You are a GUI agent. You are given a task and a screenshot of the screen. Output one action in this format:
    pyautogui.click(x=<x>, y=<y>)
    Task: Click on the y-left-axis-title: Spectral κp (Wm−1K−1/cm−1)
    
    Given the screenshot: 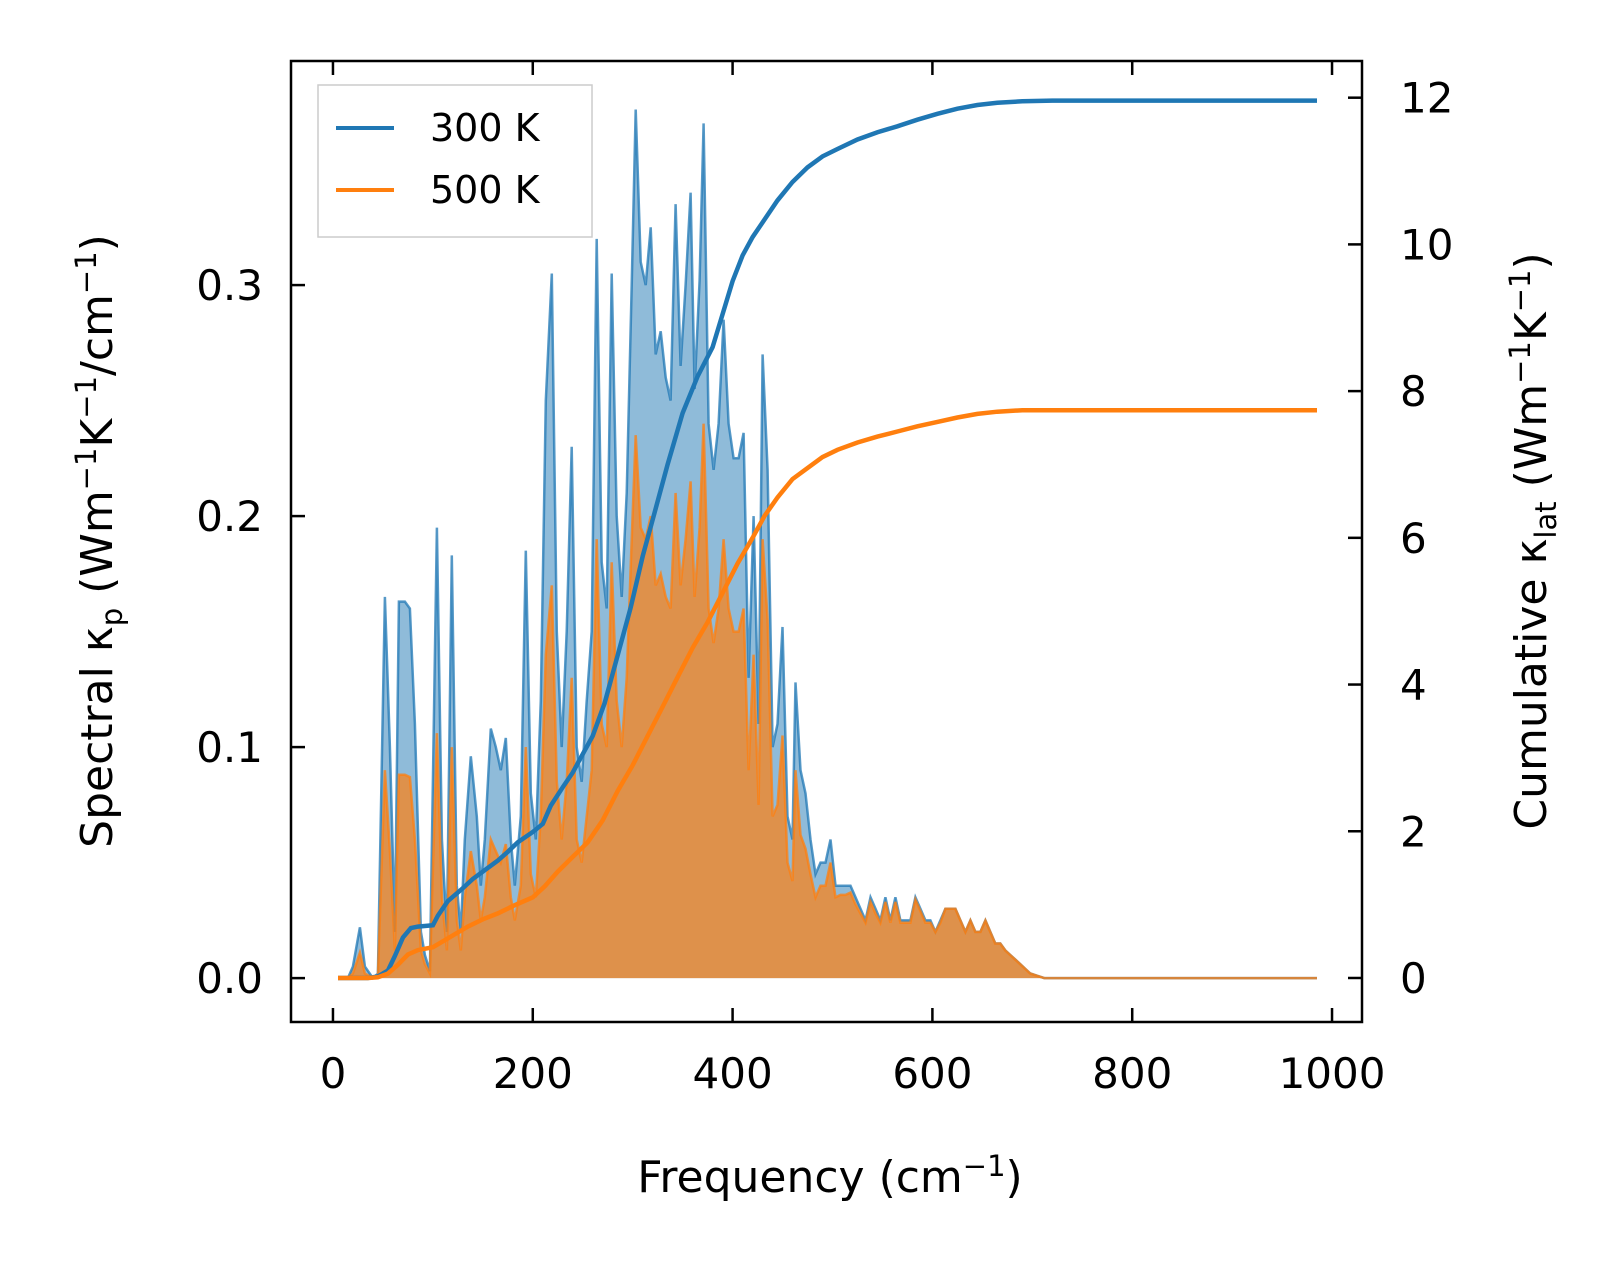 What is the action you would take?
    pyautogui.click(x=99, y=541)
    